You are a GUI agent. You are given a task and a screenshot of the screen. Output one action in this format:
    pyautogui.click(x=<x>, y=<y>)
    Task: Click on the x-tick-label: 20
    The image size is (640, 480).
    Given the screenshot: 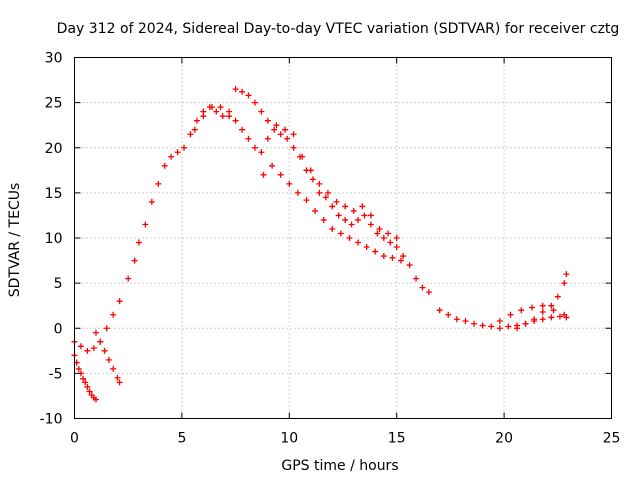 What is the action you would take?
    pyautogui.click(x=504, y=439)
    